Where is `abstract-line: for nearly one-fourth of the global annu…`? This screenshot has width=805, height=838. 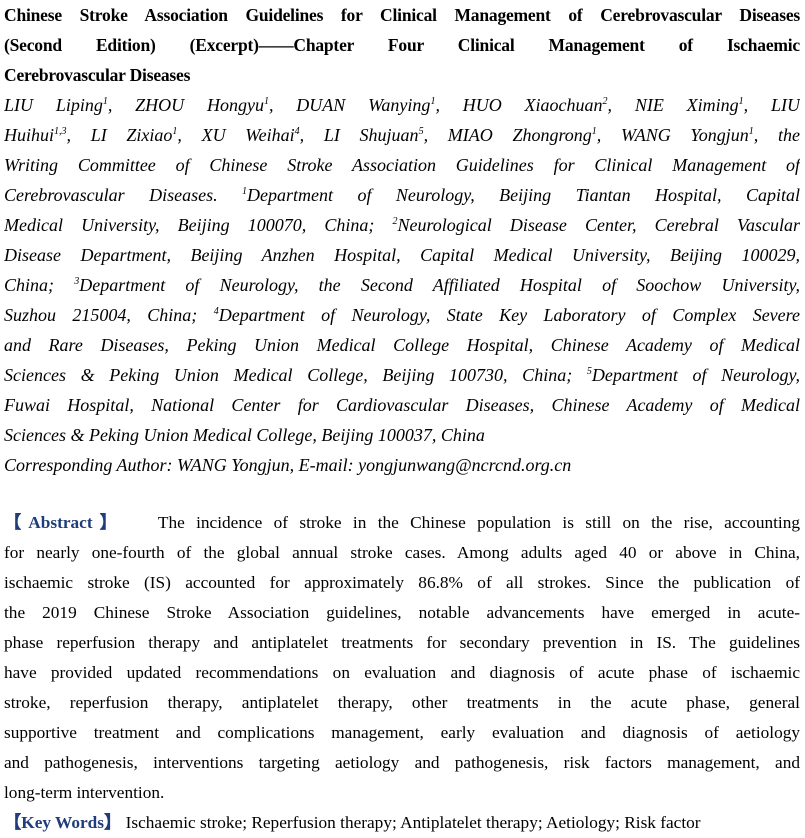
abstract-line: for nearly one-fourth of the global annu… is located at coordinates (402, 553).